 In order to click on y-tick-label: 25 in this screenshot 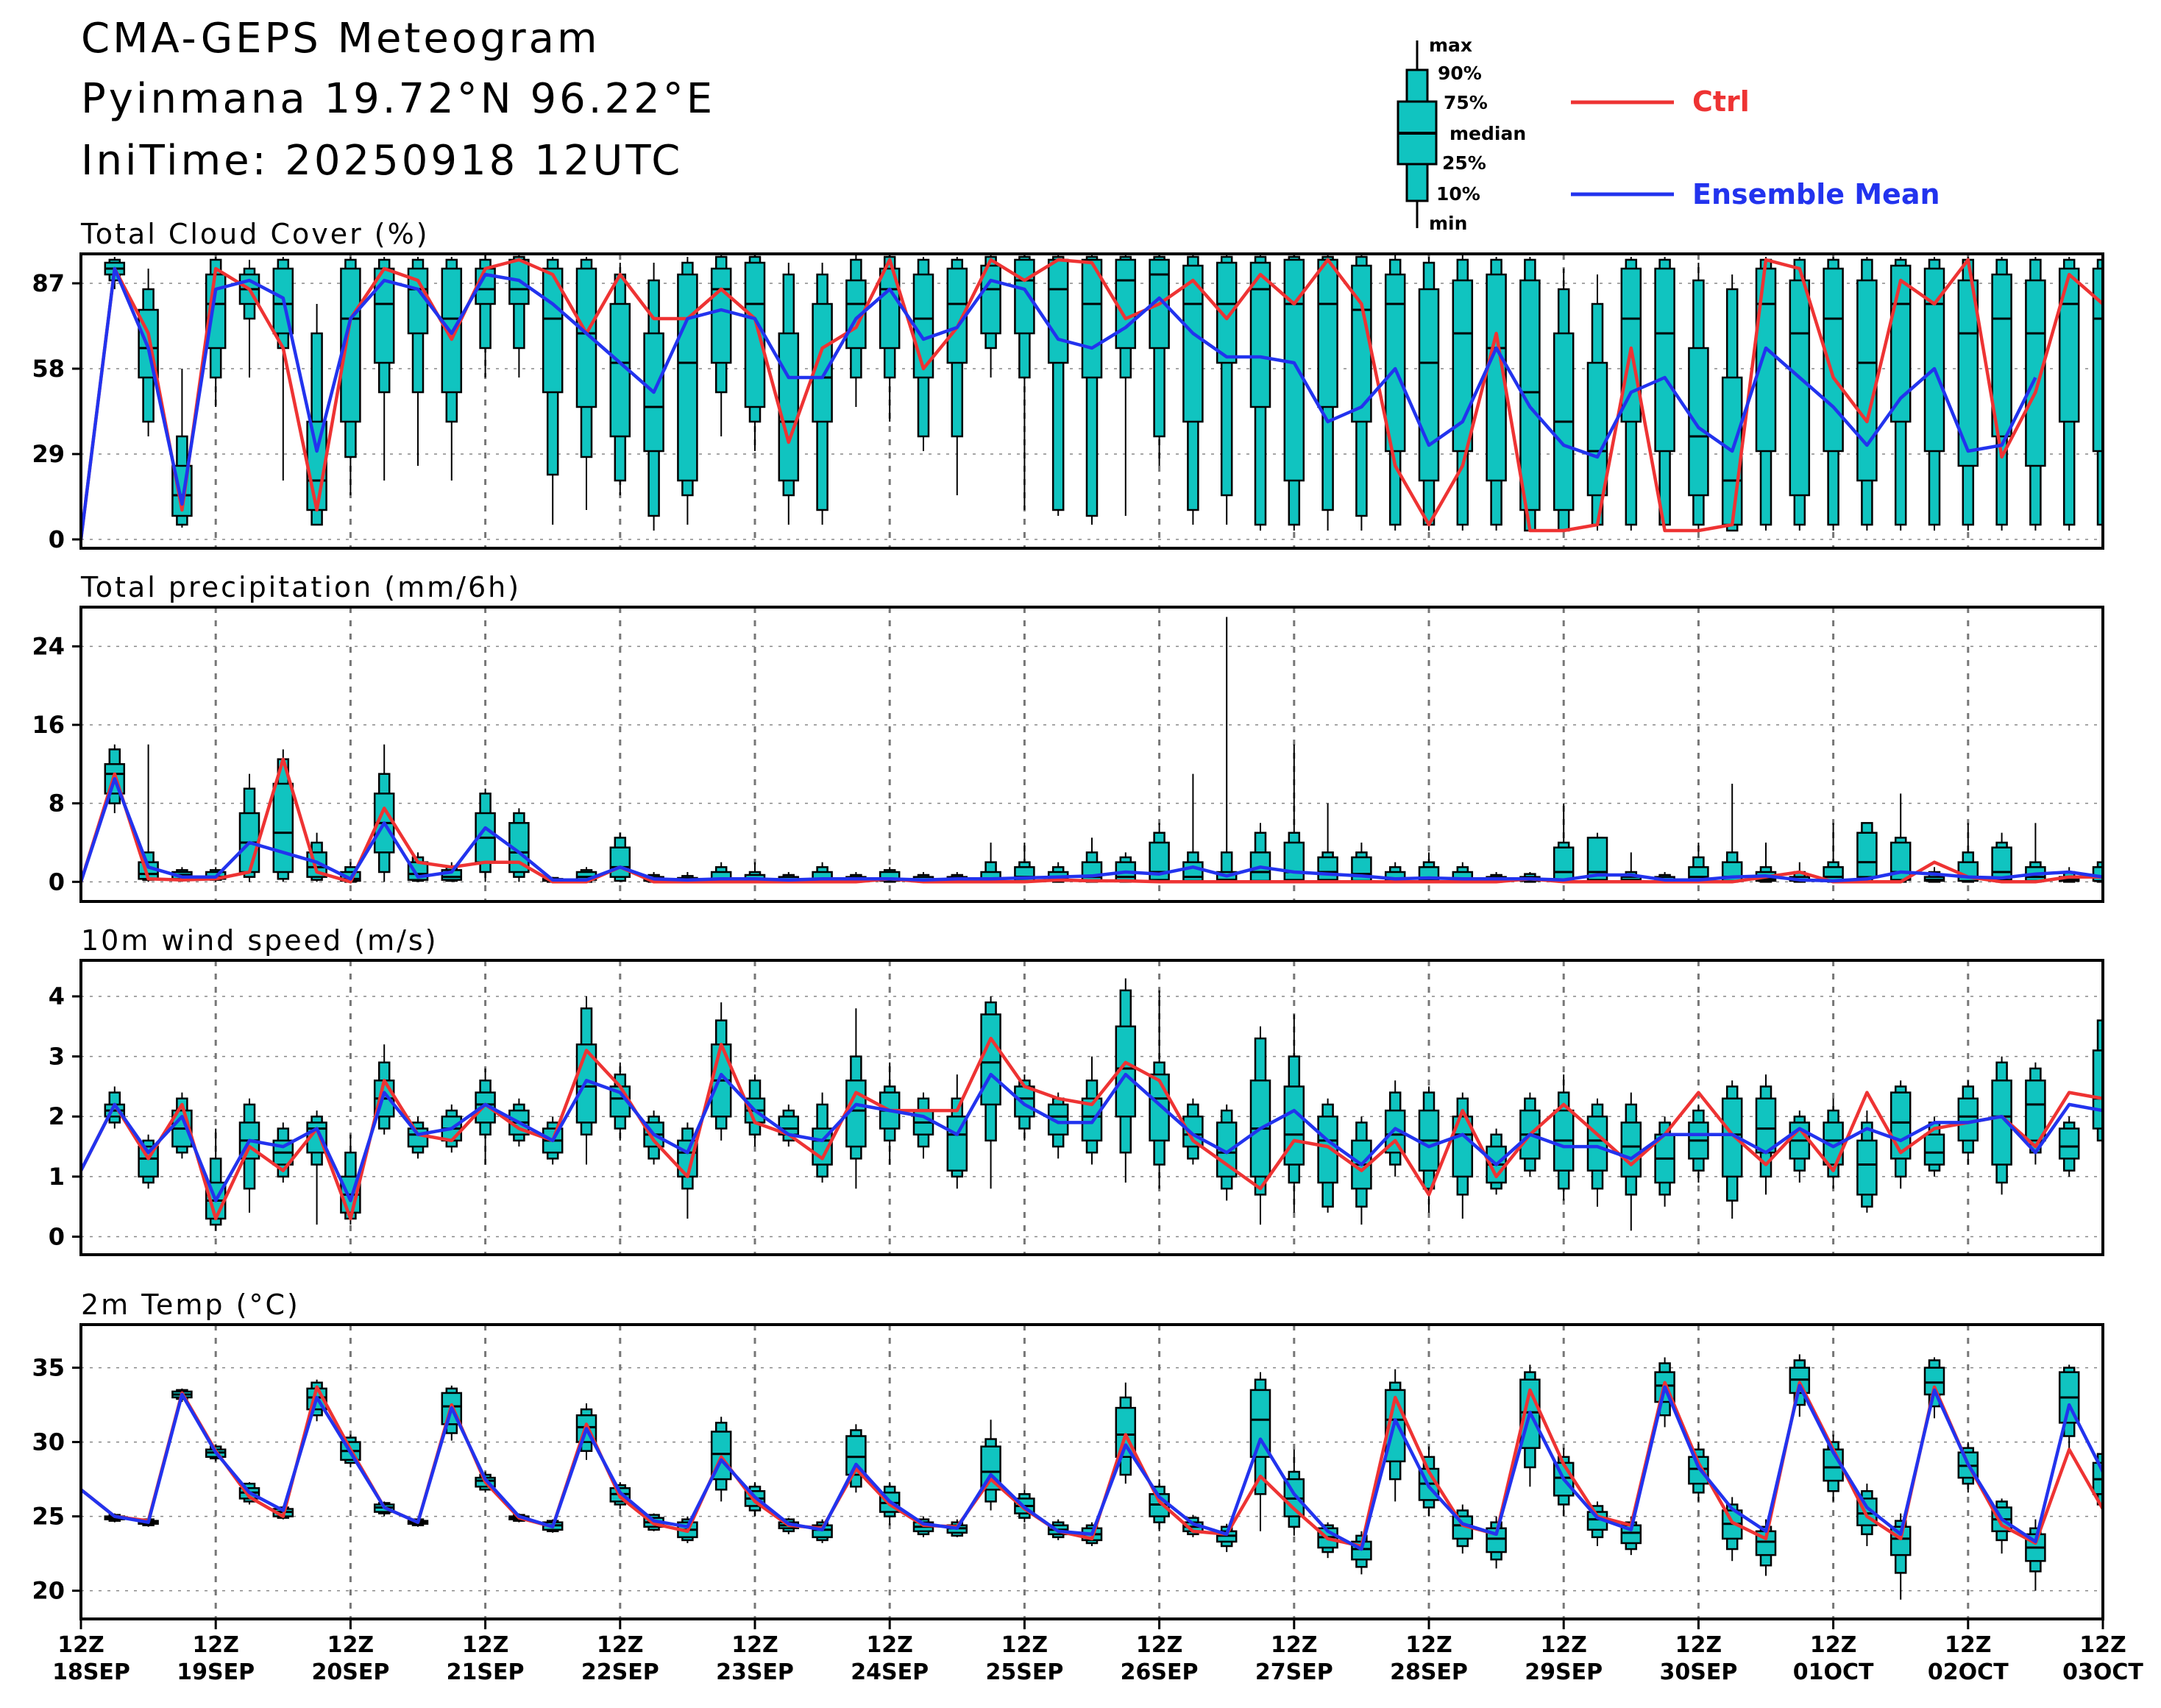, I will do `click(48, 1517)`.